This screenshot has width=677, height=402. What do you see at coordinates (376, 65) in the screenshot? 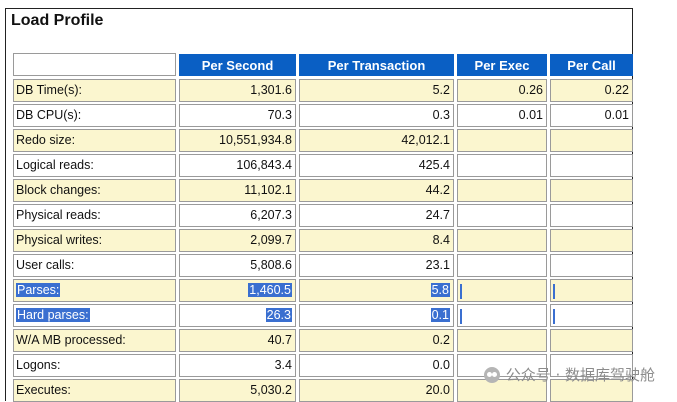
I see `column-header-per-transaction: Per Transaction` at bounding box center [376, 65].